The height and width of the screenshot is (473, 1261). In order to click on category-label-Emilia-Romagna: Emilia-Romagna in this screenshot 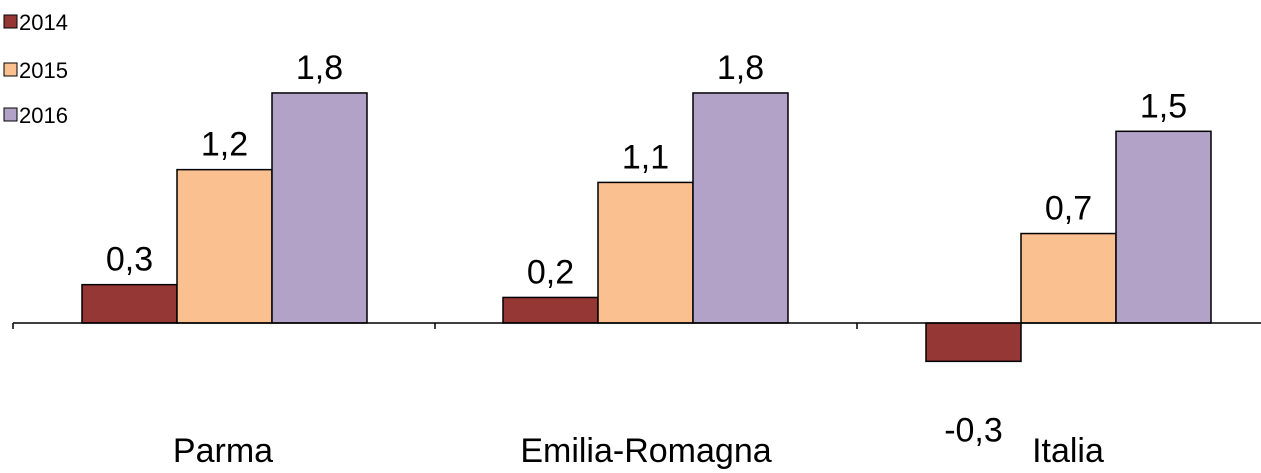, I will do `click(645, 451)`.